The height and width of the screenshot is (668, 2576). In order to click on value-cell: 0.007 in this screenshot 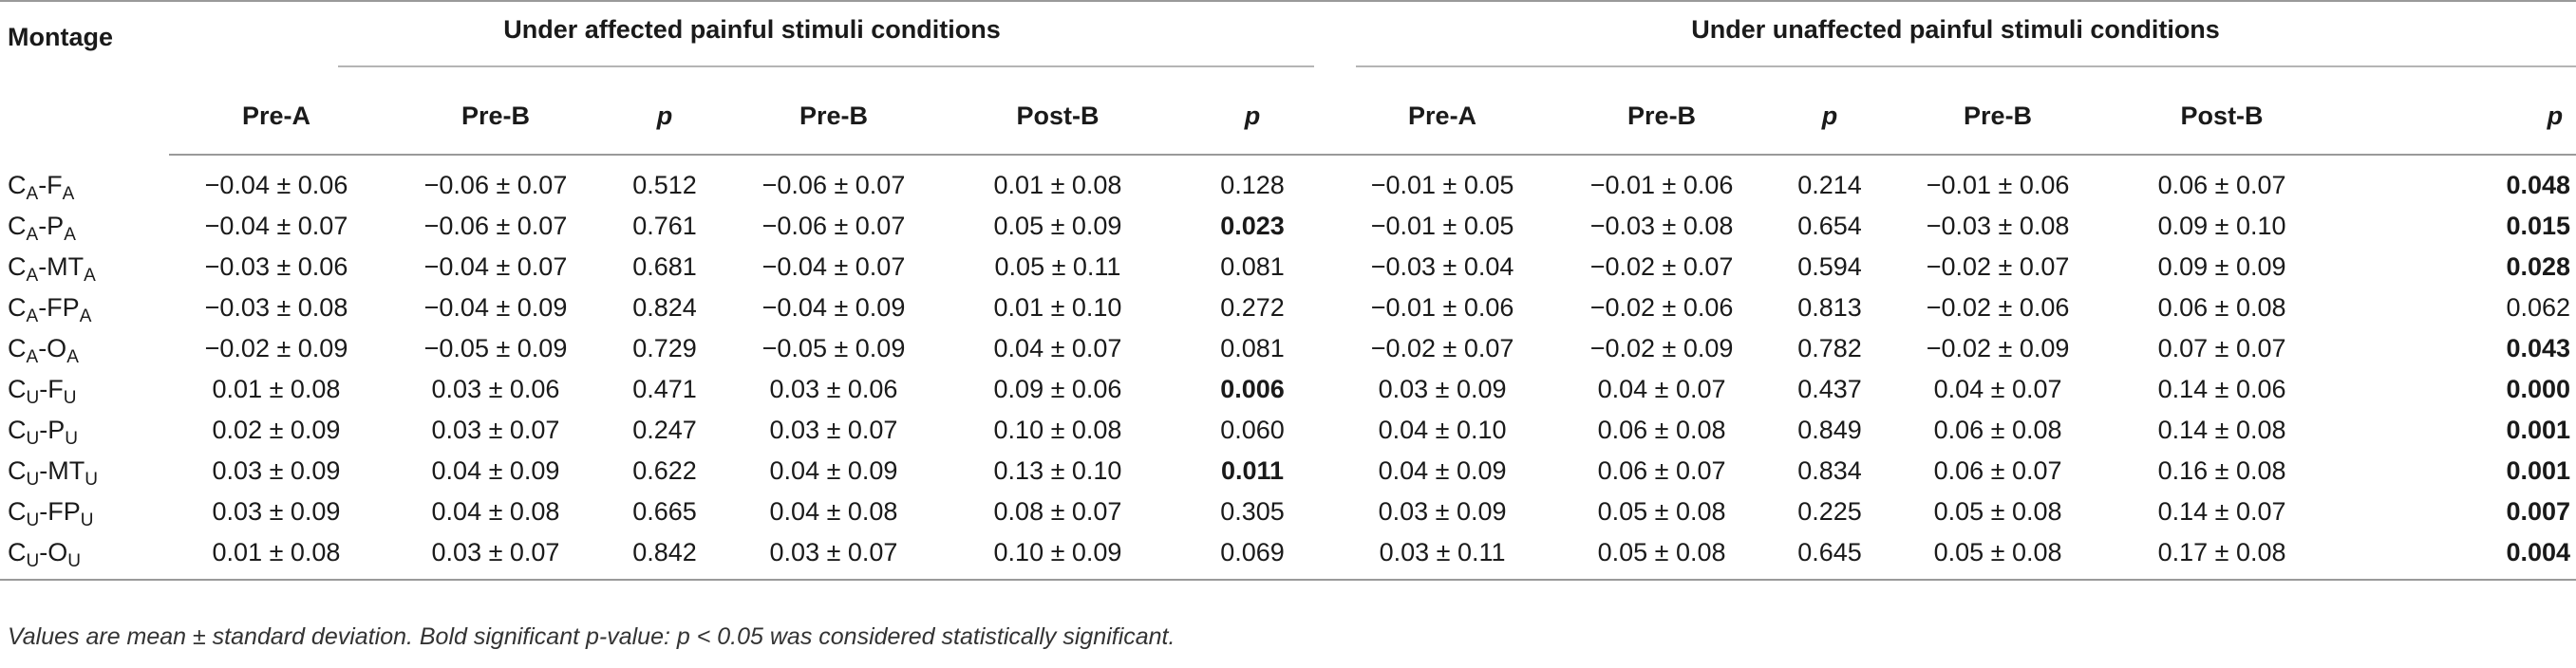, I will do `click(2538, 512)`.